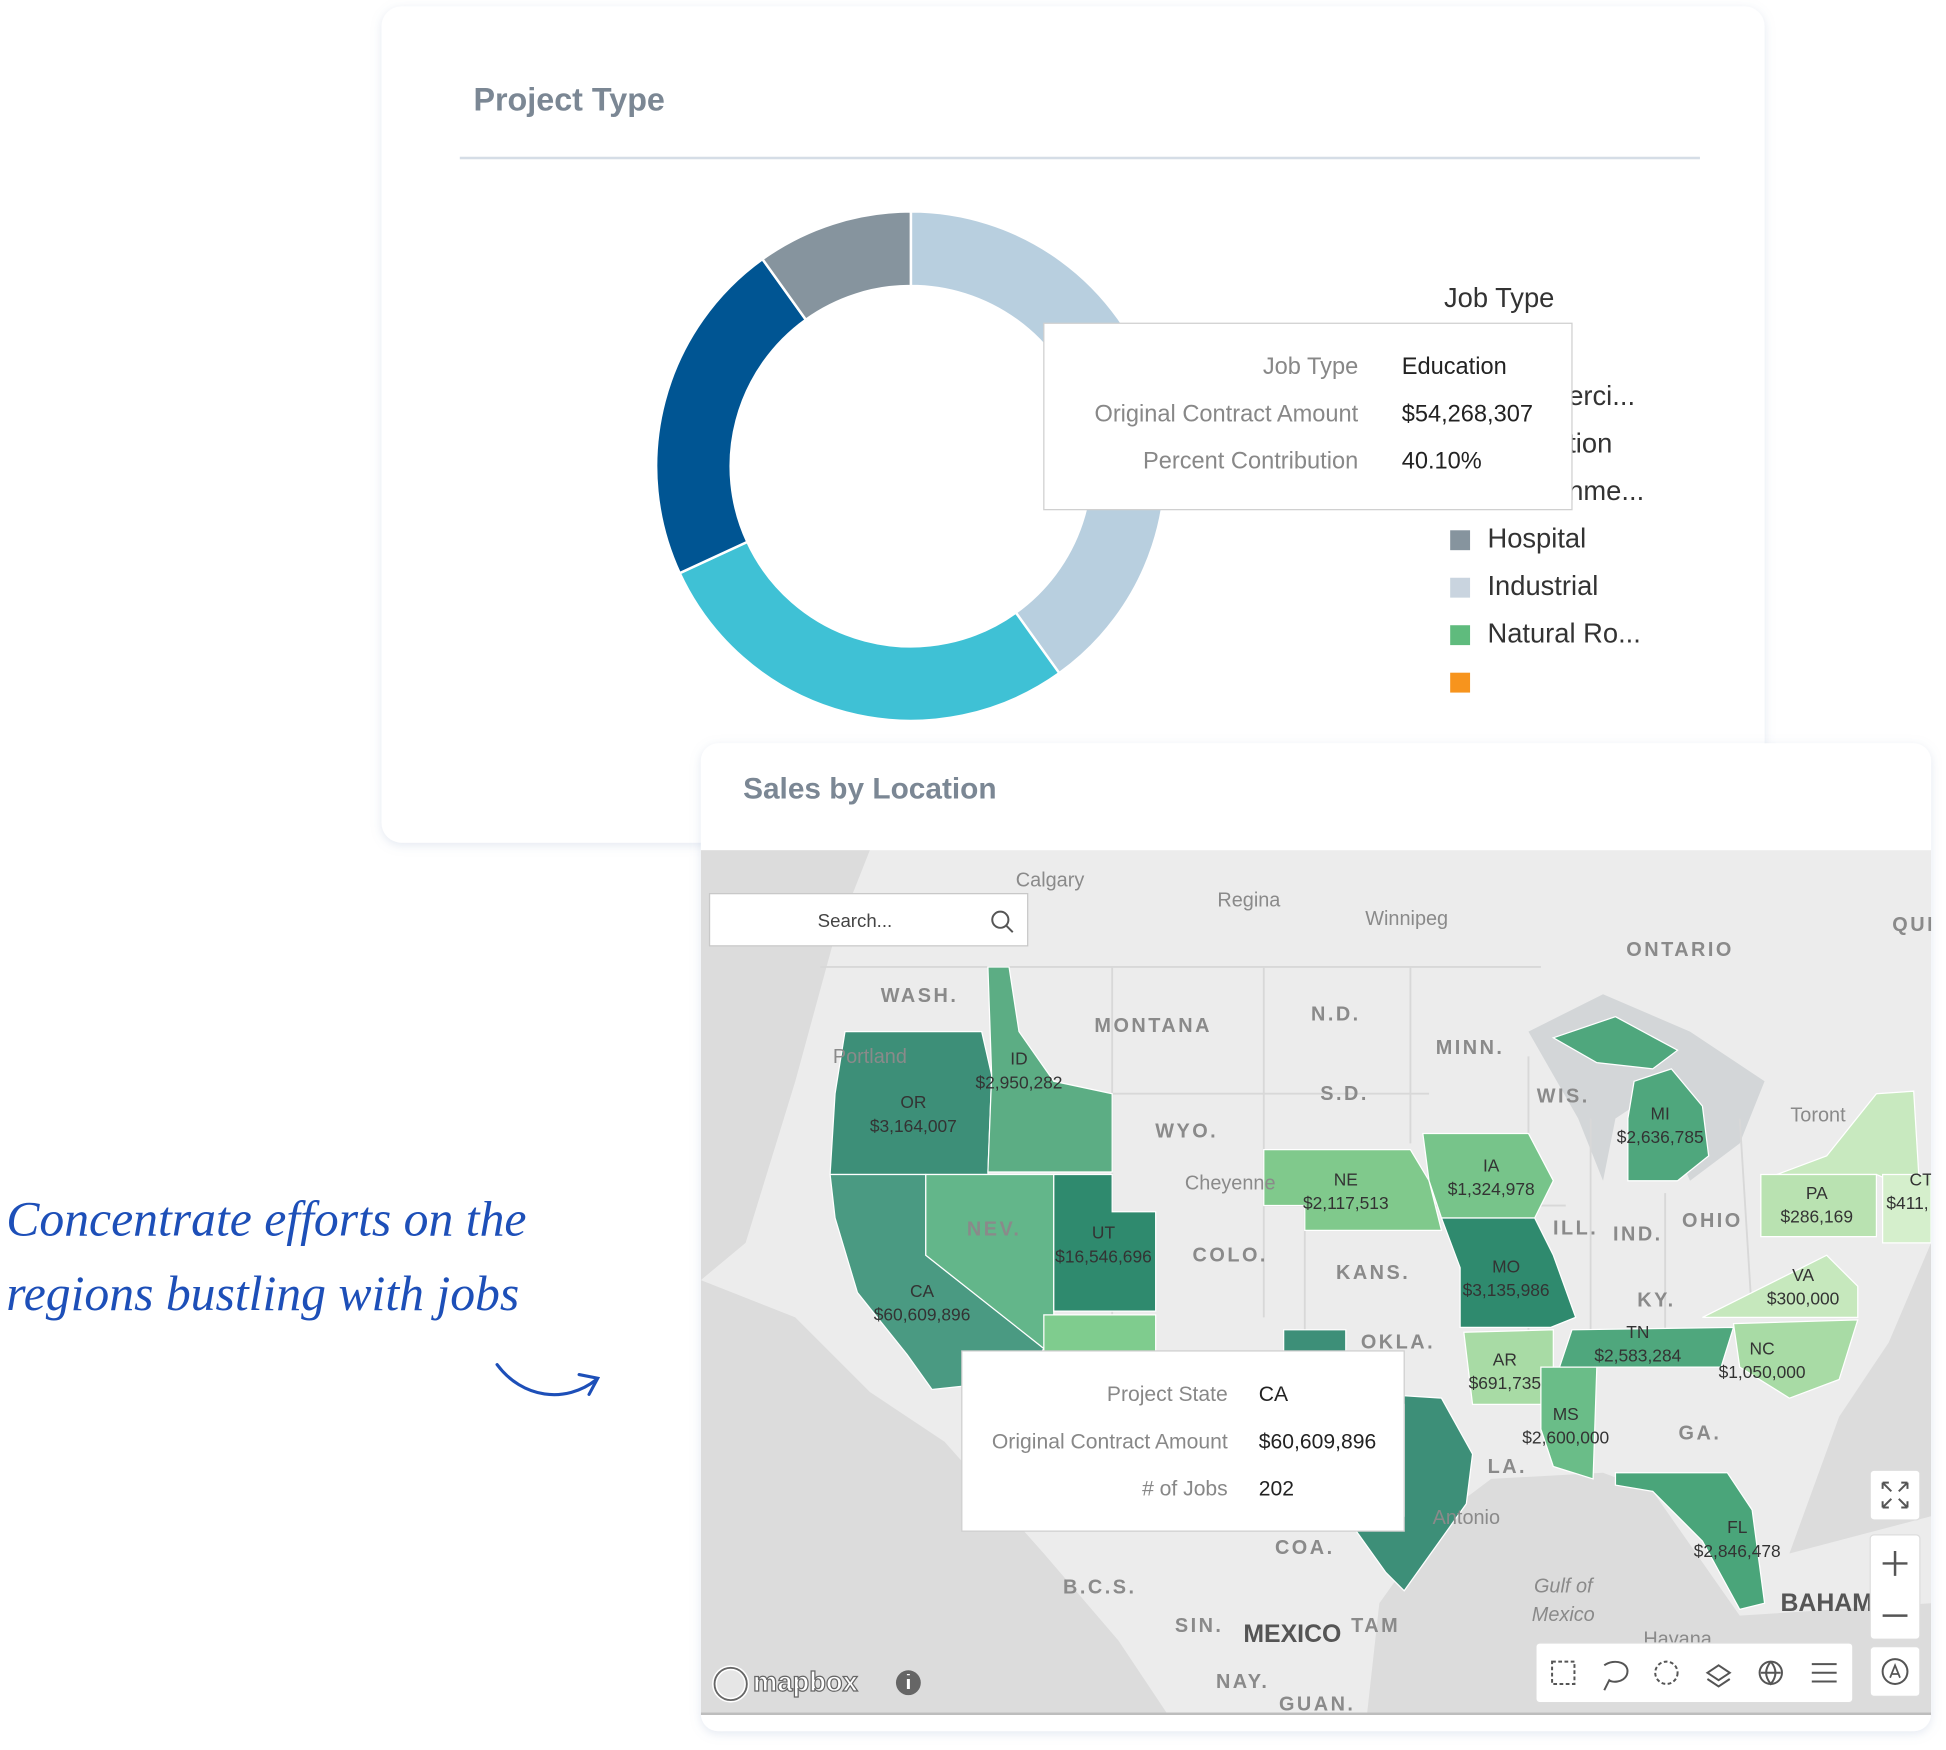  What do you see at coordinates (870, 1057) in the screenshot?
I see `place-label: Portland` at bounding box center [870, 1057].